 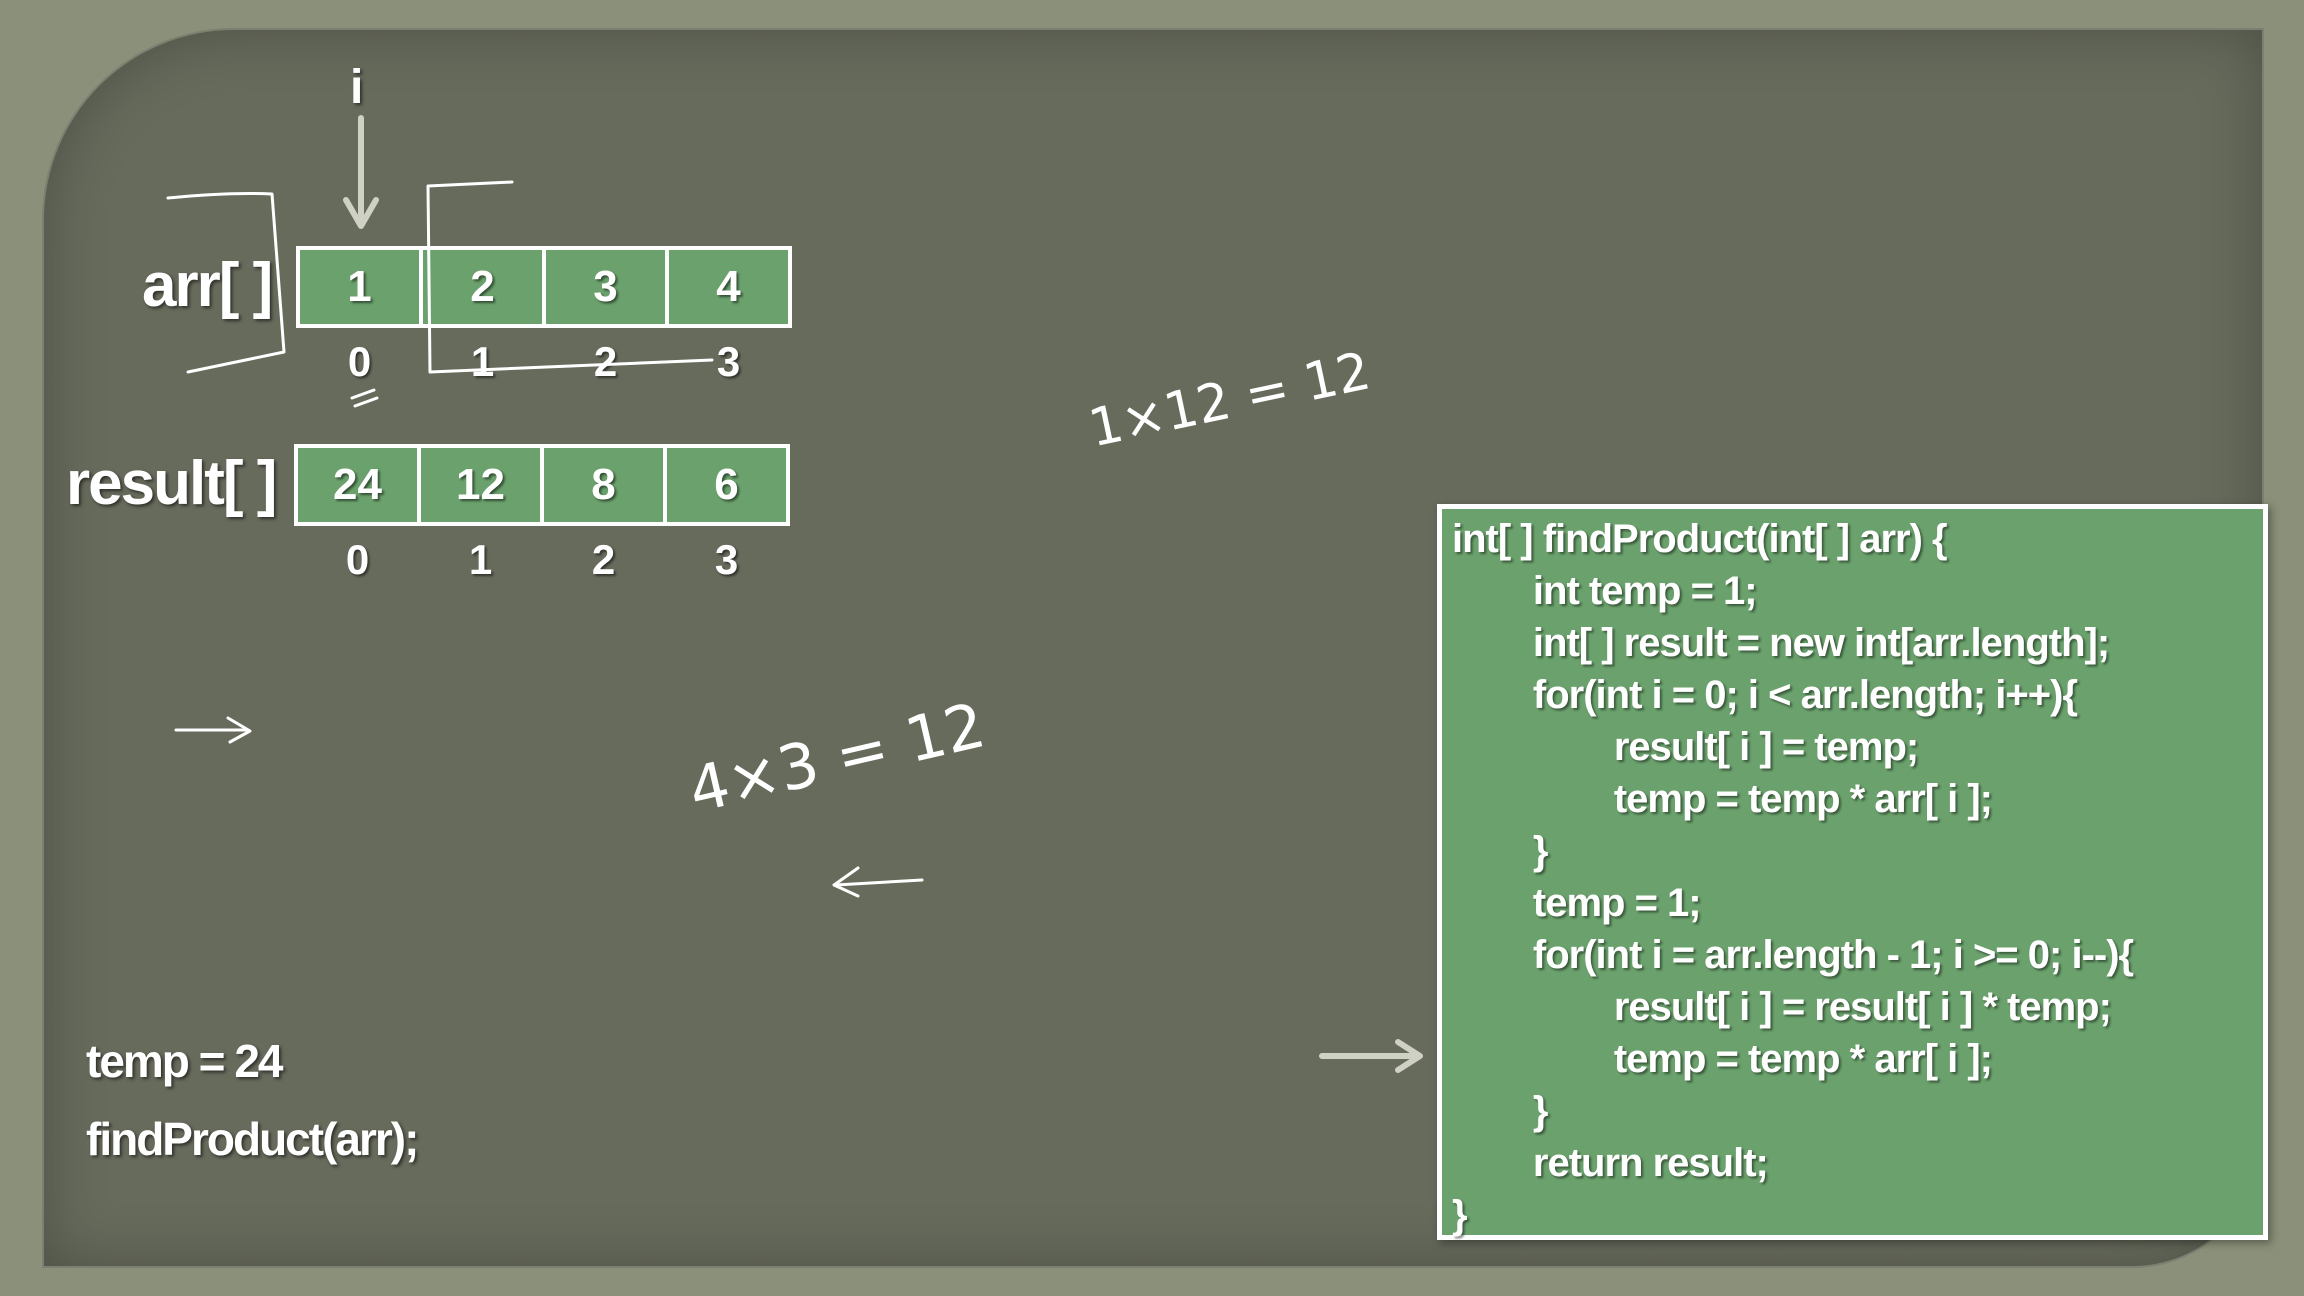 I want to click on function-call: findProduct(arr);, so click(x=252, y=1139).